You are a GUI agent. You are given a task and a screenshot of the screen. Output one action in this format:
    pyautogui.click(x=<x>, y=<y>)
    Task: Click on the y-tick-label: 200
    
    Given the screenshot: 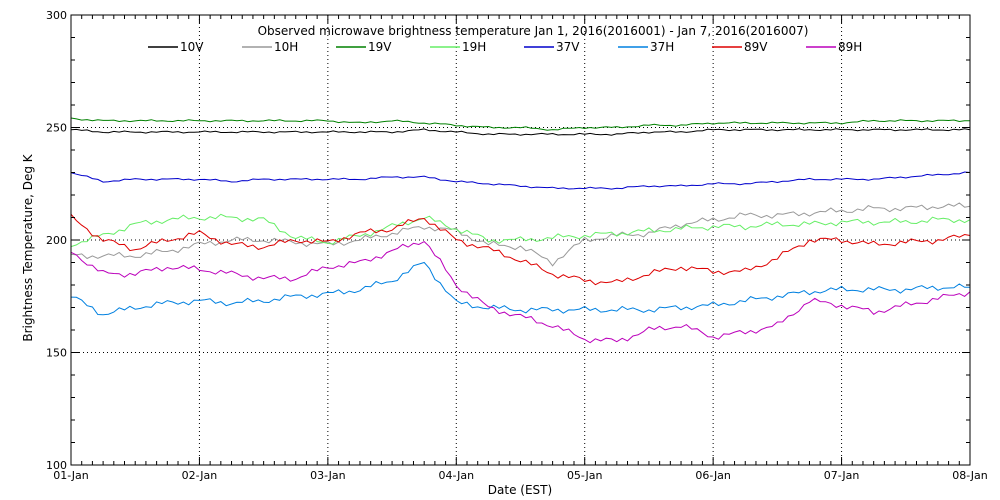 What is the action you would take?
    pyautogui.click(x=56, y=240)
    